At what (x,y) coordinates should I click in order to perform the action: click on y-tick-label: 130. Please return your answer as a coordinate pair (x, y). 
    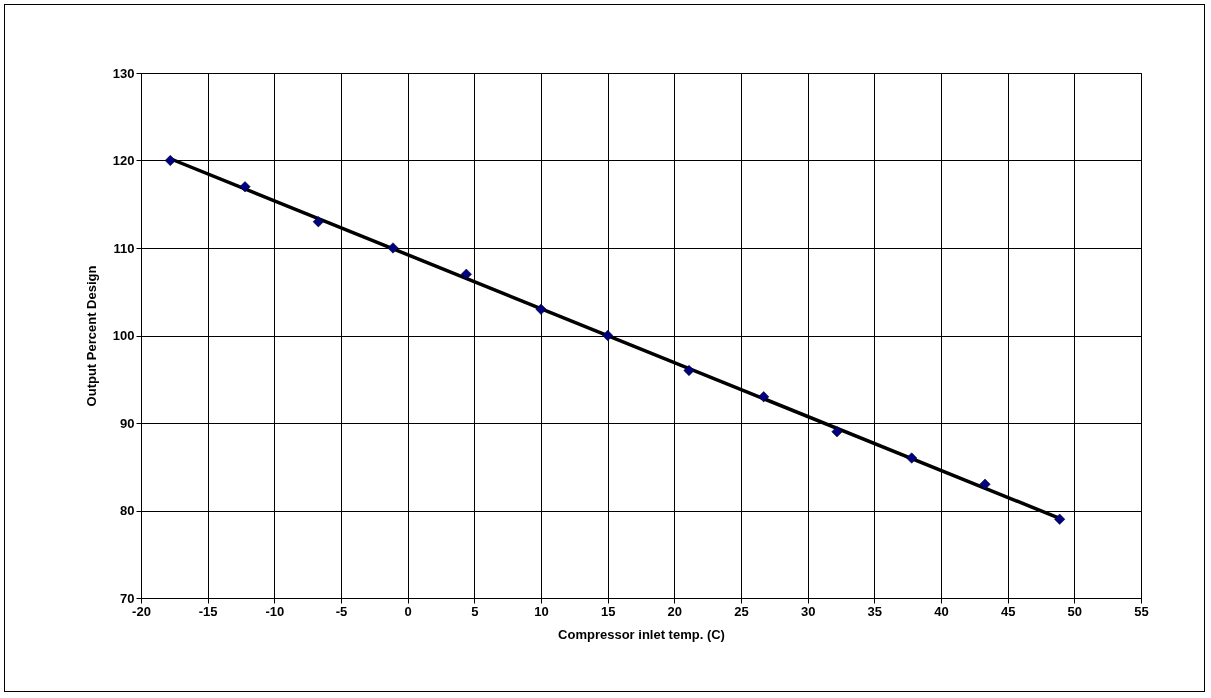
    Looking at the image, I should click on (123, 73).